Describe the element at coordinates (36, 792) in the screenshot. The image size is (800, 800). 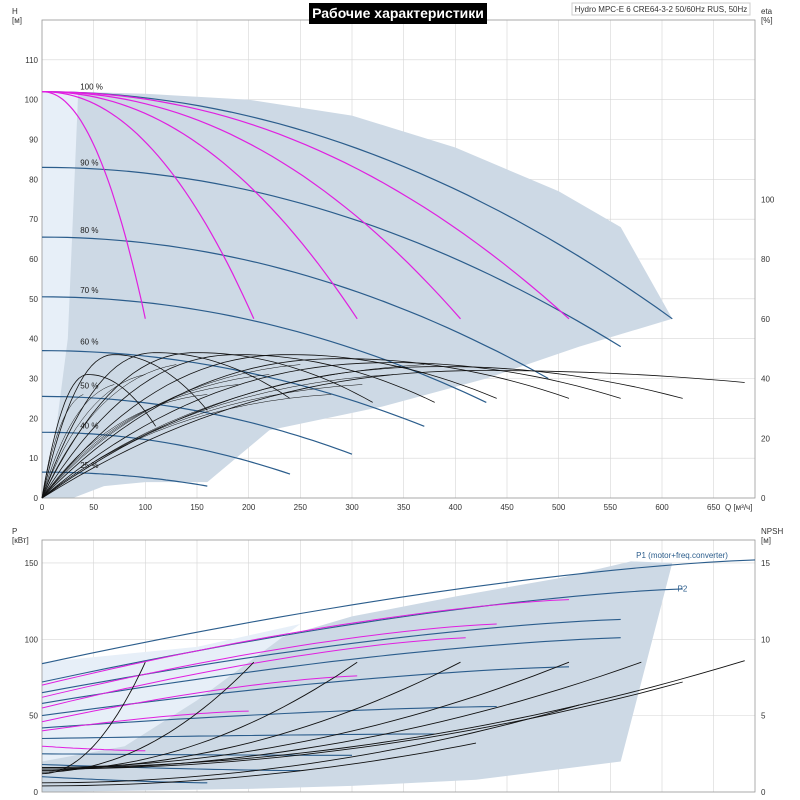
I see `y-tick-label: 0` at that location.